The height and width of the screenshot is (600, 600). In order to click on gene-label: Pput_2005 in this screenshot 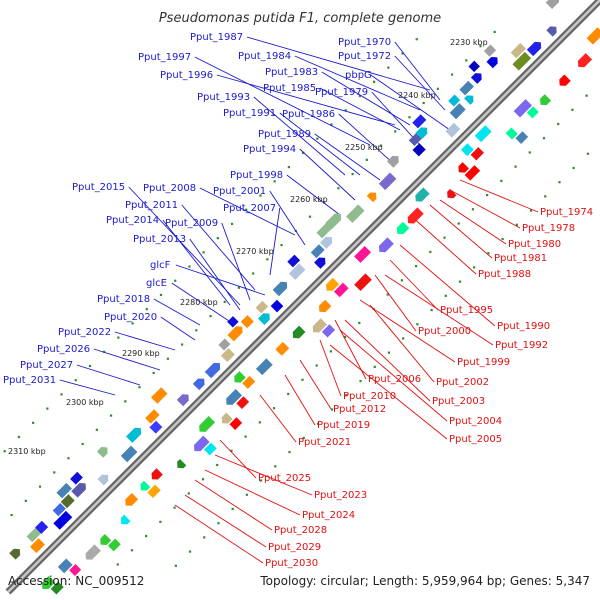, I will do `click(475, 439)`.